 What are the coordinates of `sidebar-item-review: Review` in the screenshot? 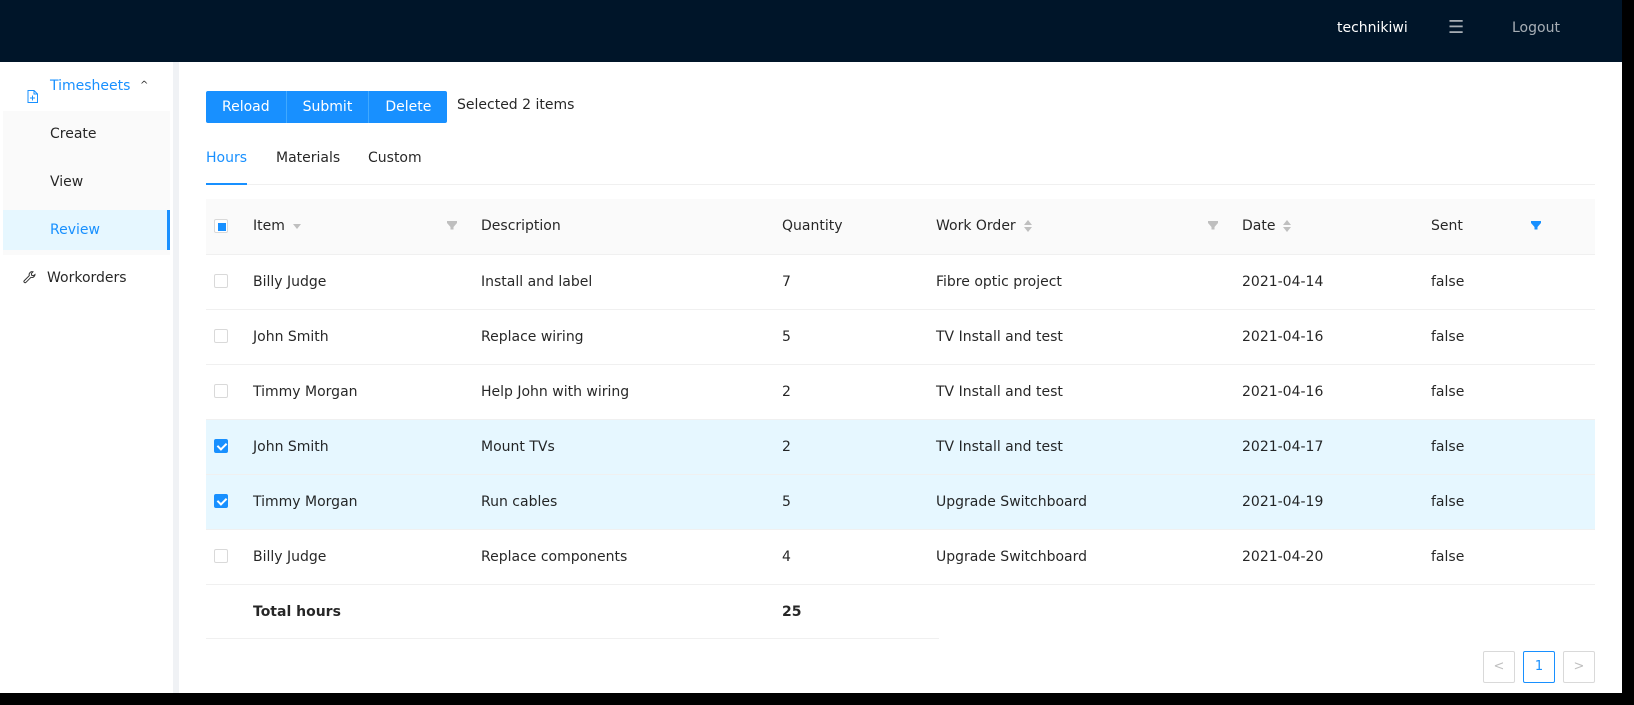 It's located at (86, 230).